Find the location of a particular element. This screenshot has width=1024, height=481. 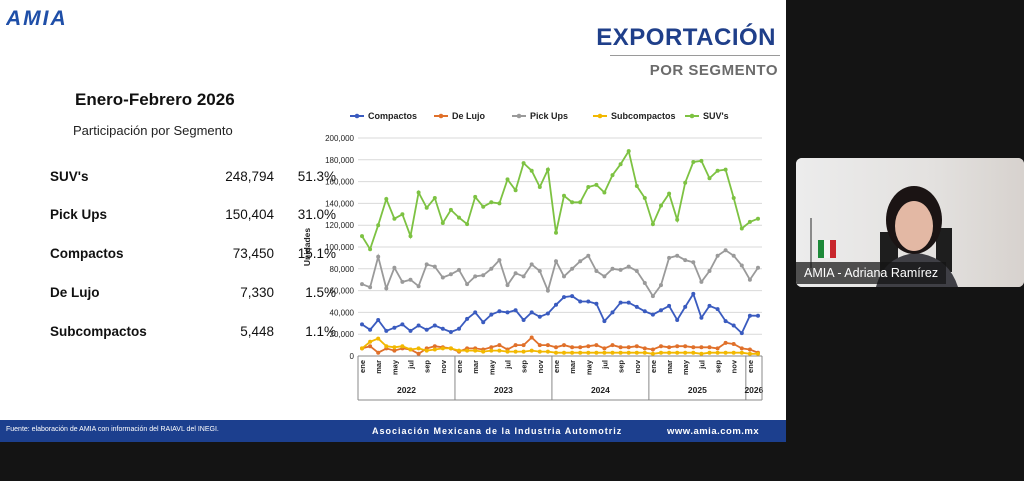

segment-name: SUV's is located at coordinates (69, 176).